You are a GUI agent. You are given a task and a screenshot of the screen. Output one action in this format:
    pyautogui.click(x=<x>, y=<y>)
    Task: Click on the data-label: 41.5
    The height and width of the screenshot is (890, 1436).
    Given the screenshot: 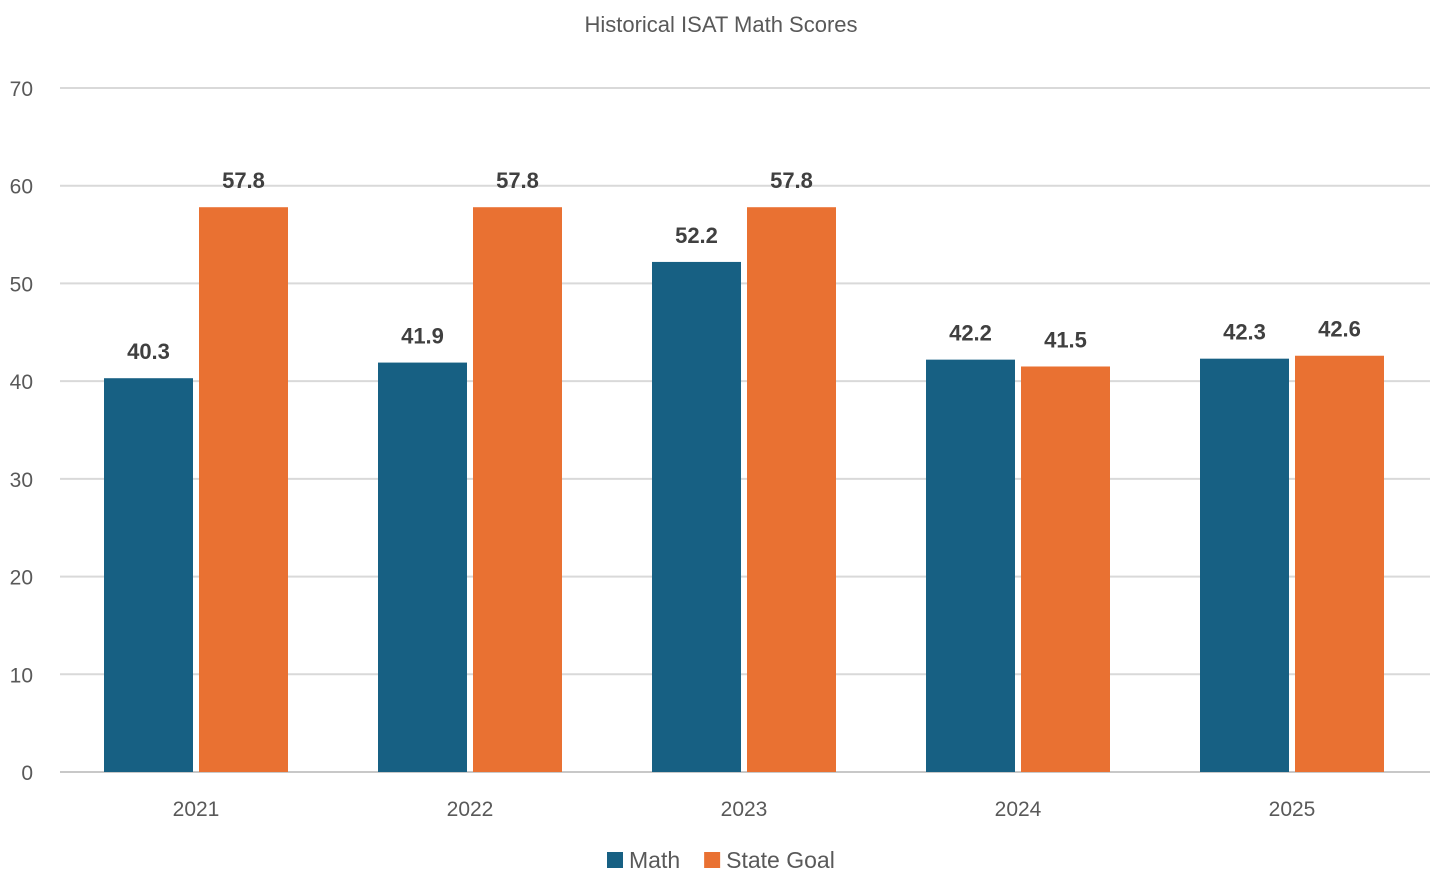 What is the action you would take?
    pyautogui.click(x=1065, y=339)
    